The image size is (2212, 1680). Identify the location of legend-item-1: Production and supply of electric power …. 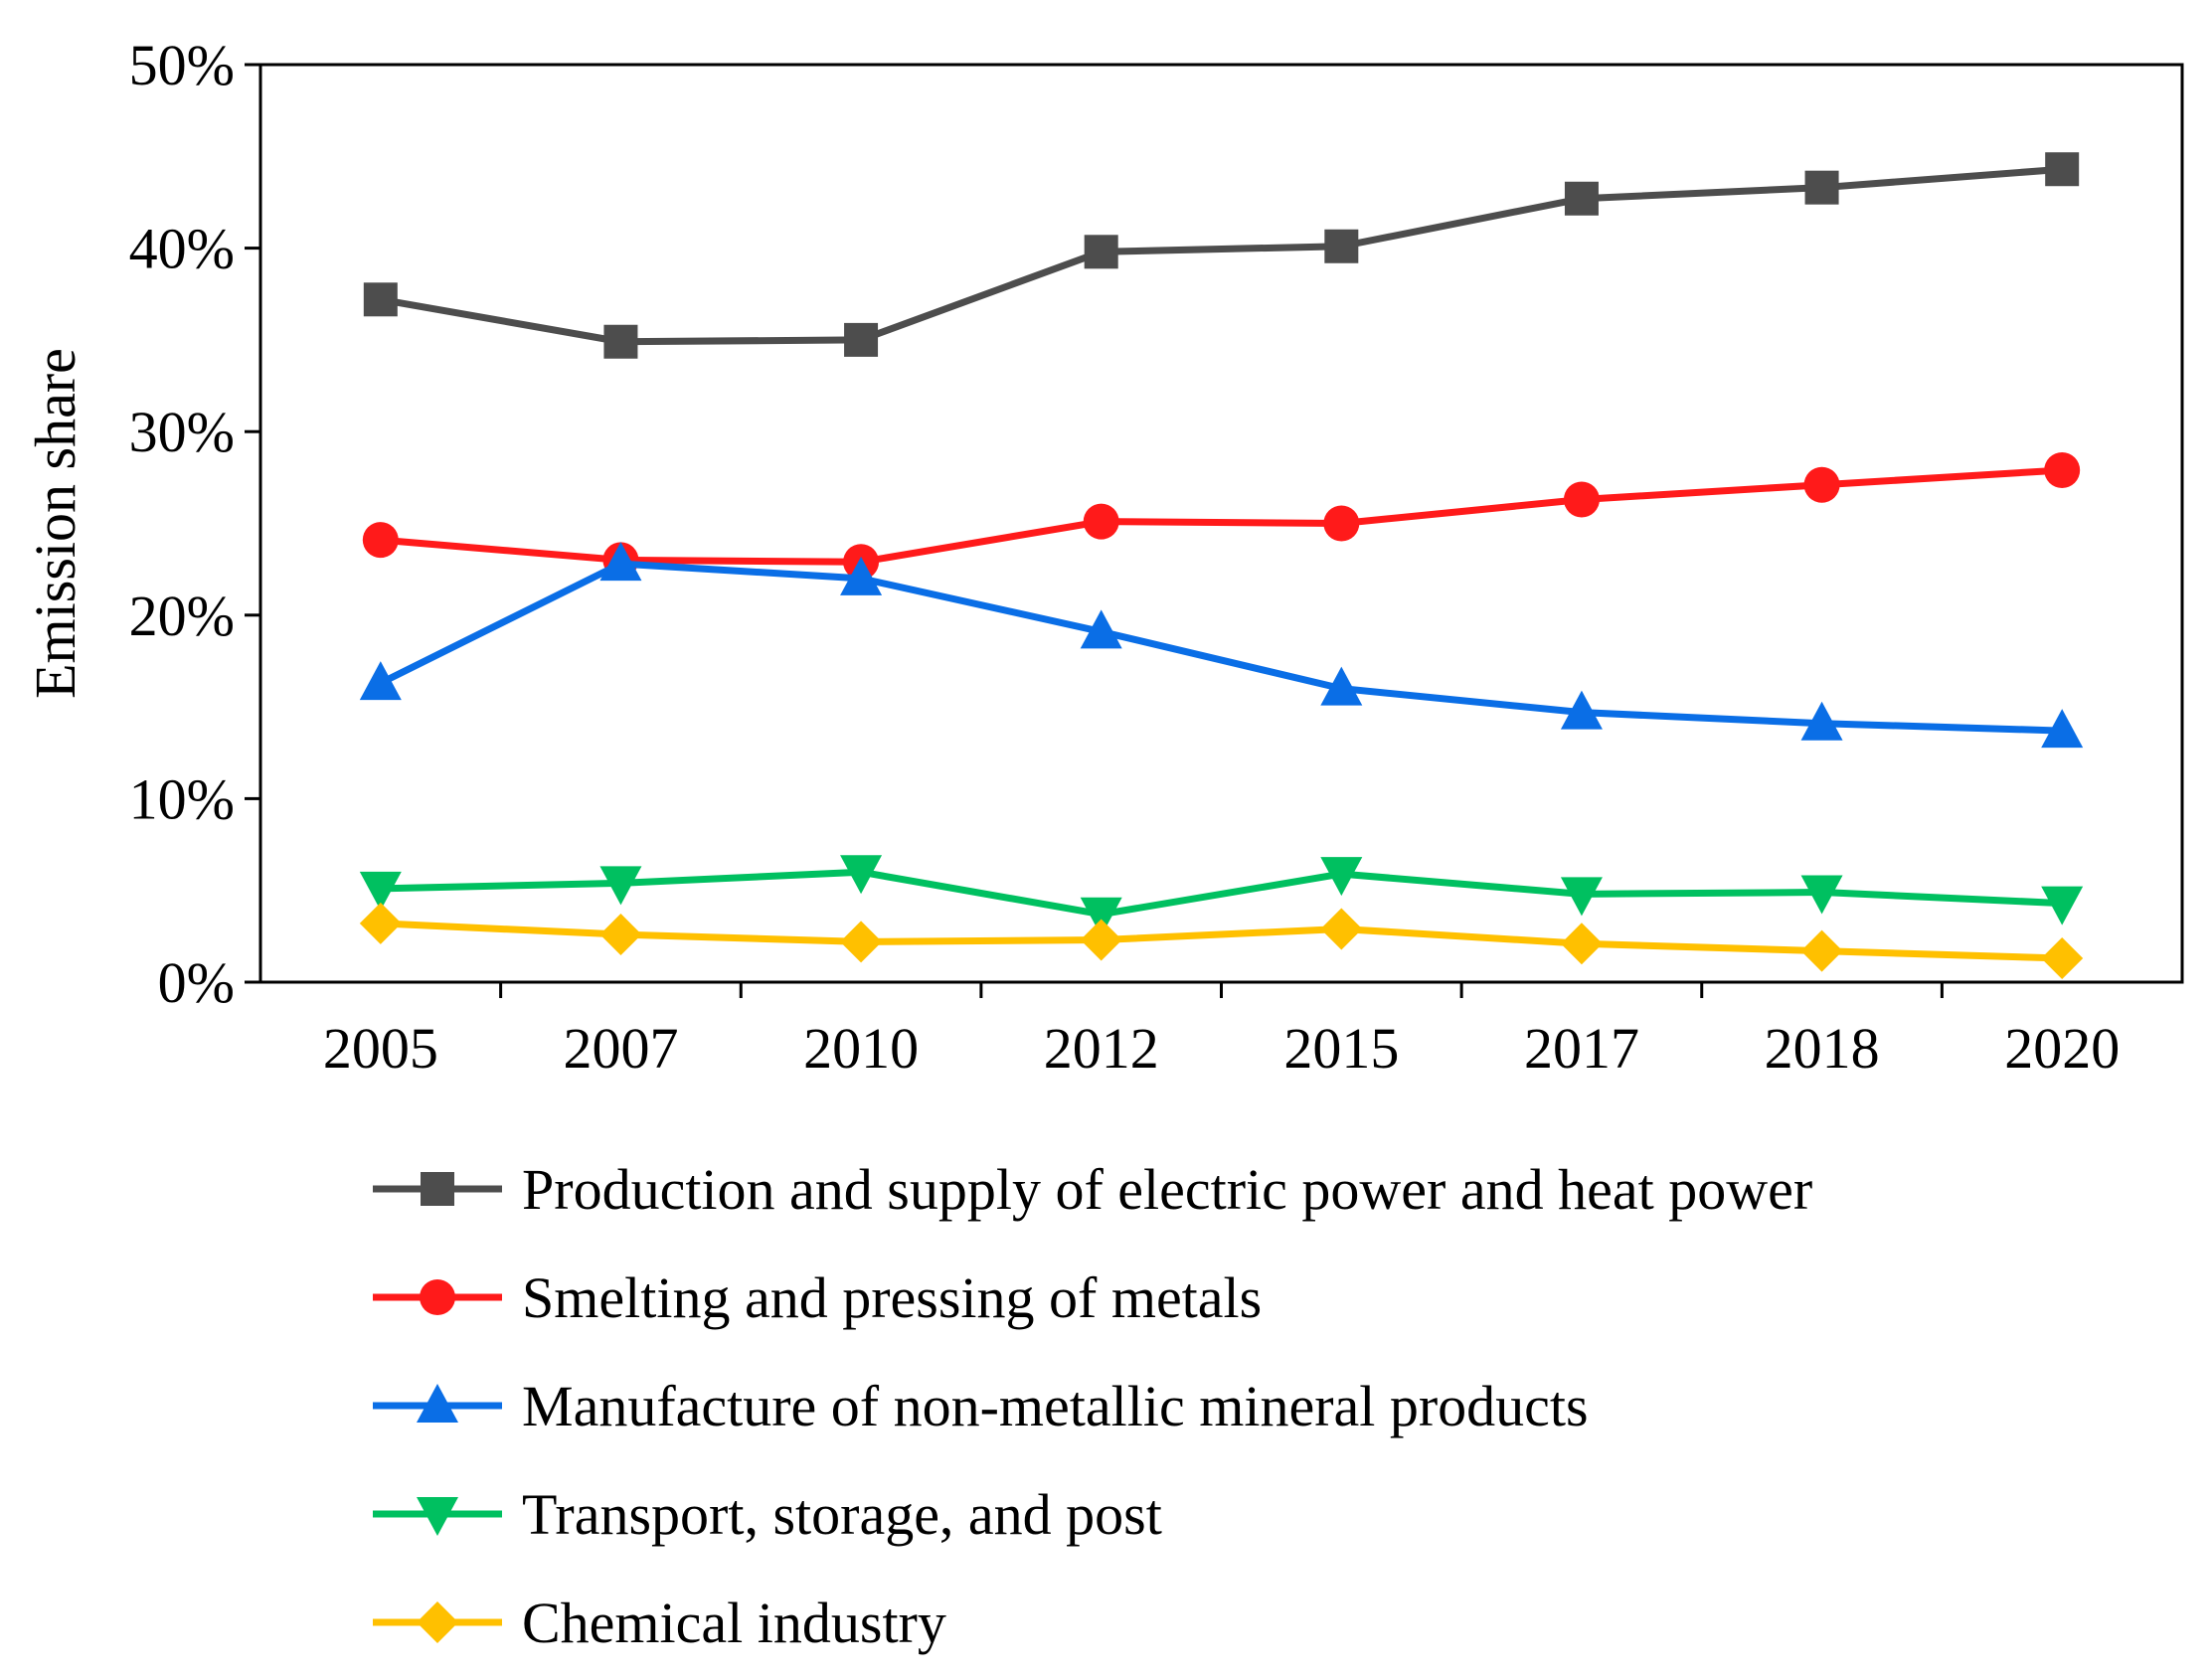
(1092, 1189).